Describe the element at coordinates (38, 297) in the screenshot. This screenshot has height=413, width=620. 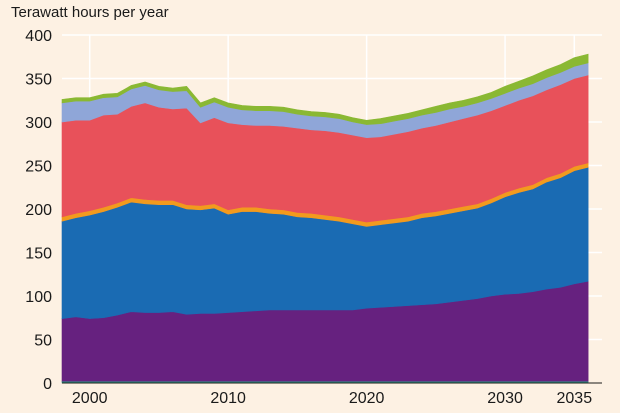
I see `y-tick-label: 100` at that location.